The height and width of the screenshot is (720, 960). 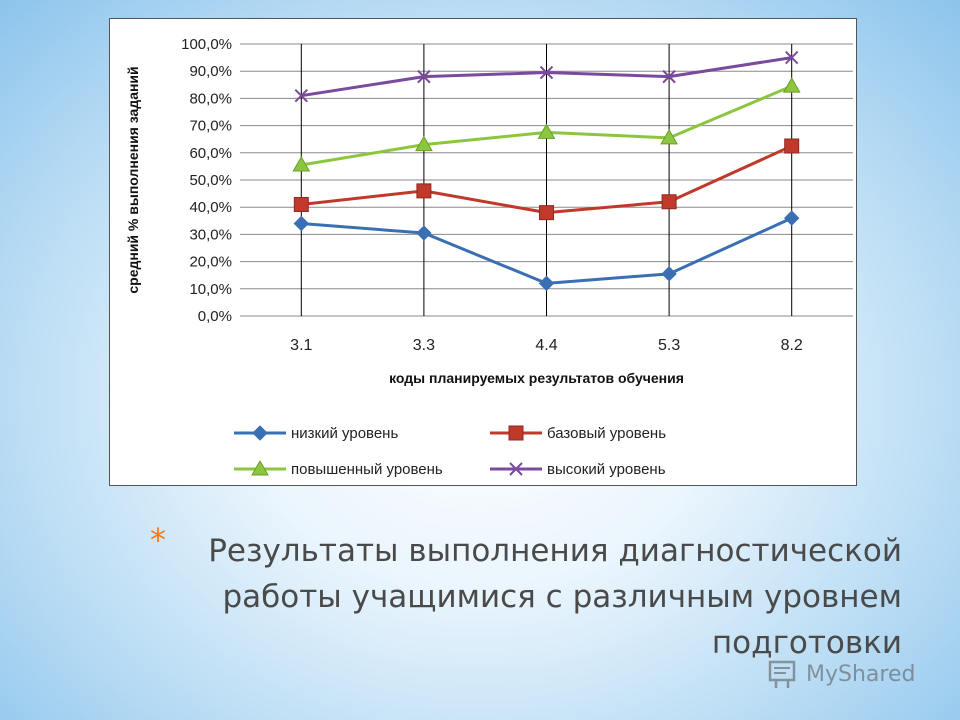 What do you see at coordinates (210, 207) in the screenshot?
I see `y-tick-label: 40,0%` at bounding box center [210, 207].